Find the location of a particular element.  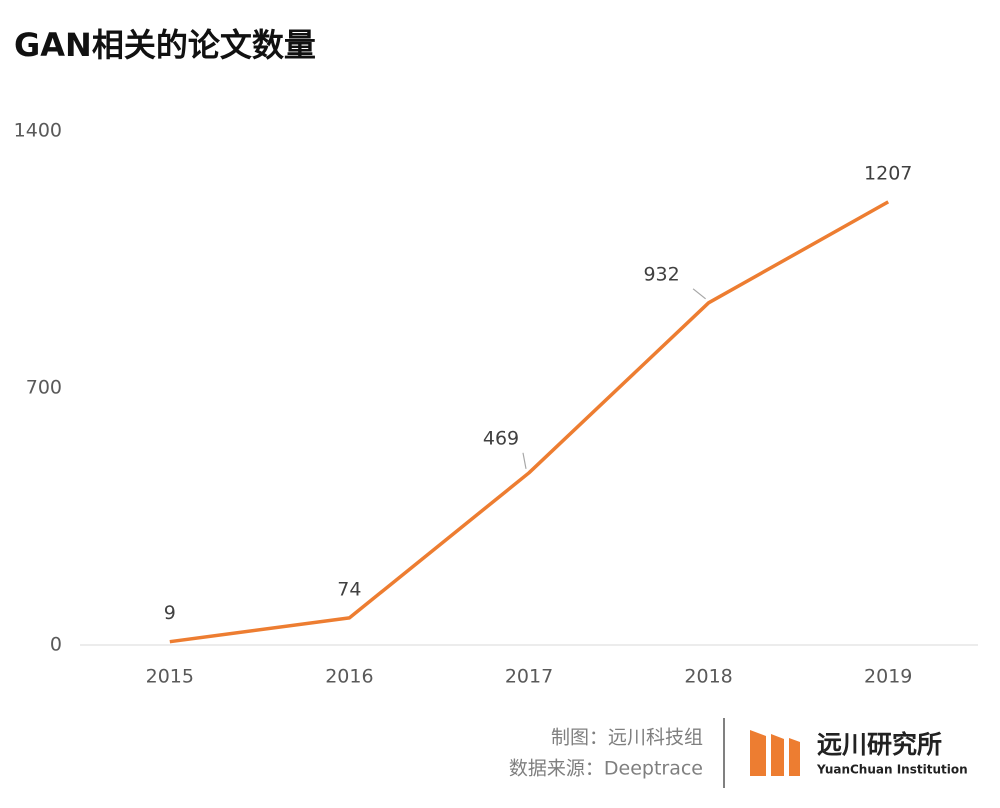

x-tick-label: 2017 is located at coordinates (529, 677).